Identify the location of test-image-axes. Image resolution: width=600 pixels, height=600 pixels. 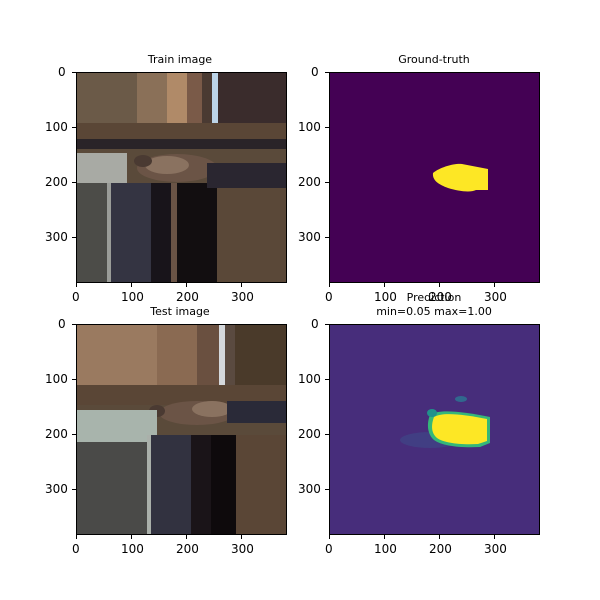
(181, 429).